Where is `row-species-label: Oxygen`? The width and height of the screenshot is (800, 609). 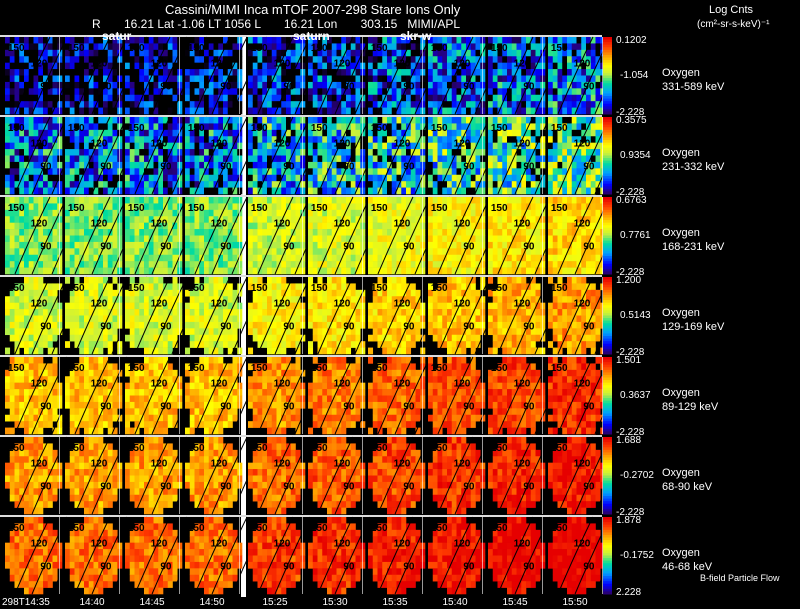
row-species-label: Oxygen is located at coordinates (681, 393).